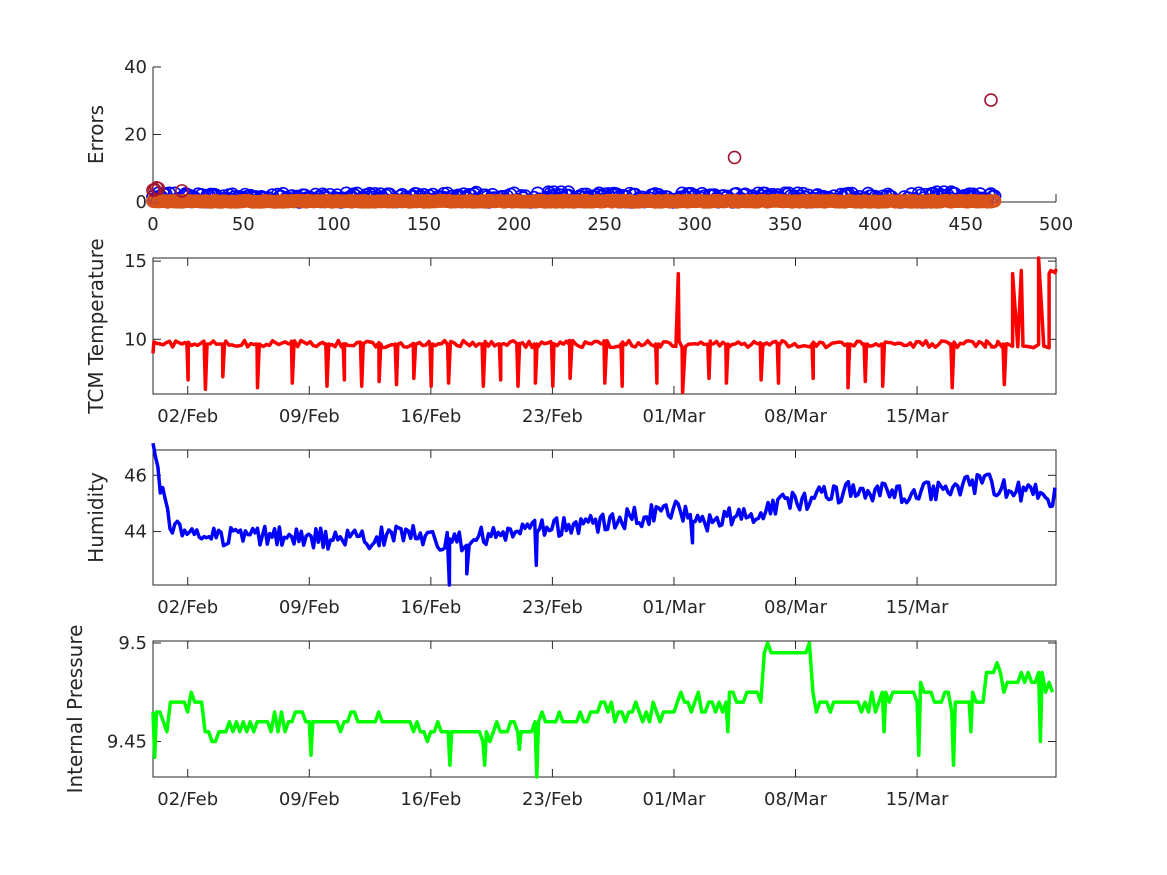 The image size is (1167, 875). Describe the element at coordinates (96, 134) in the screenshot. I see `y-axis-label: Errors` at that location.